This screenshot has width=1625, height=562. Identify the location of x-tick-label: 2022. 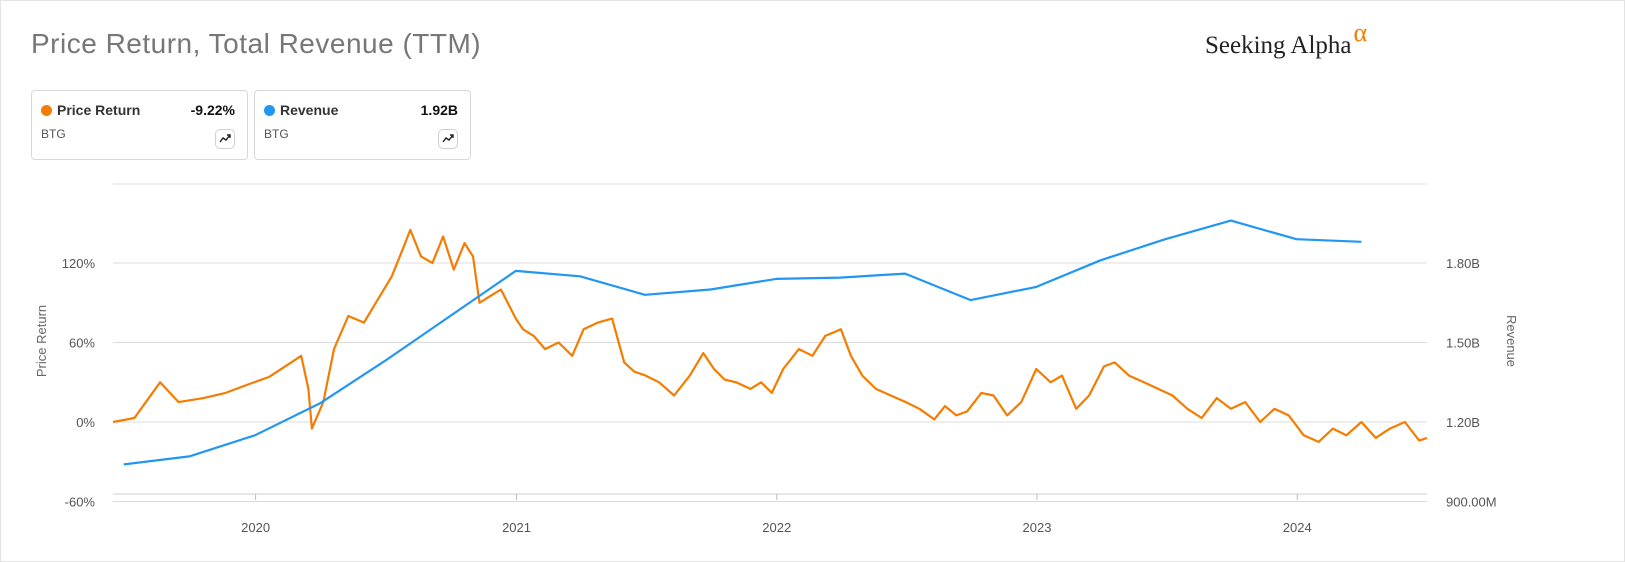
(776, 527).